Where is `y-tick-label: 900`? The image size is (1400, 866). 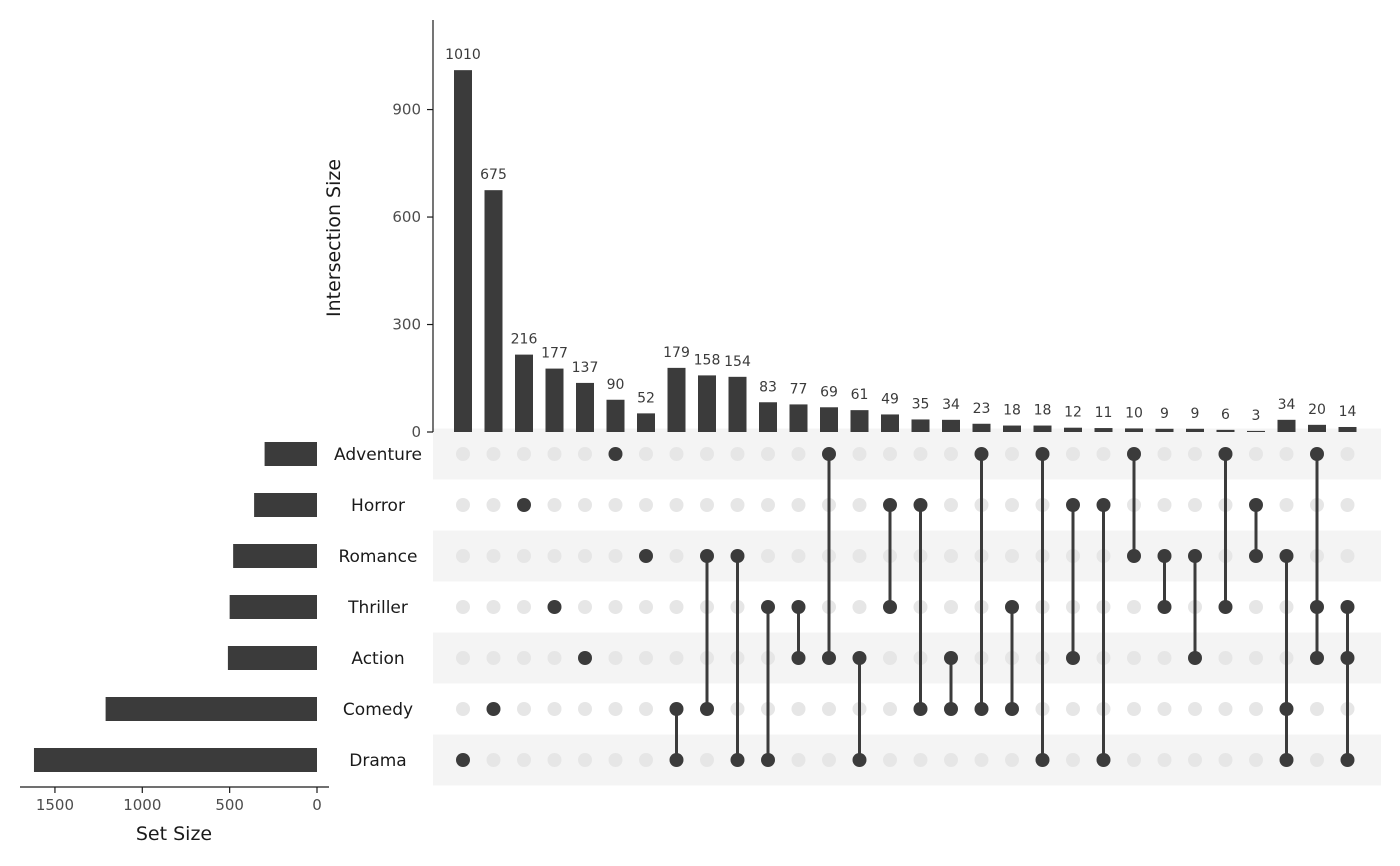 y-tick-label: 900 is located at coordinates (406, 110).